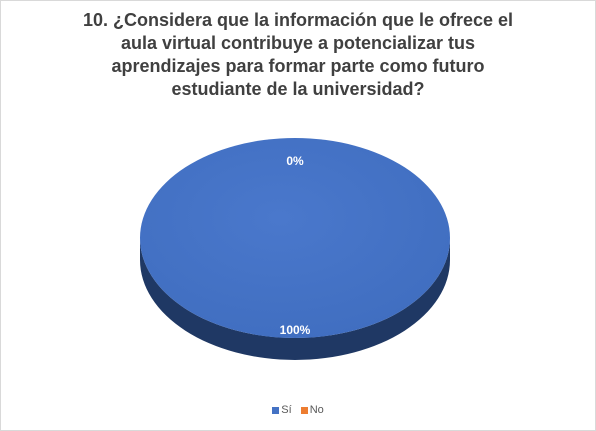  I want to click on legend-item-no: No, so click(312, 410).